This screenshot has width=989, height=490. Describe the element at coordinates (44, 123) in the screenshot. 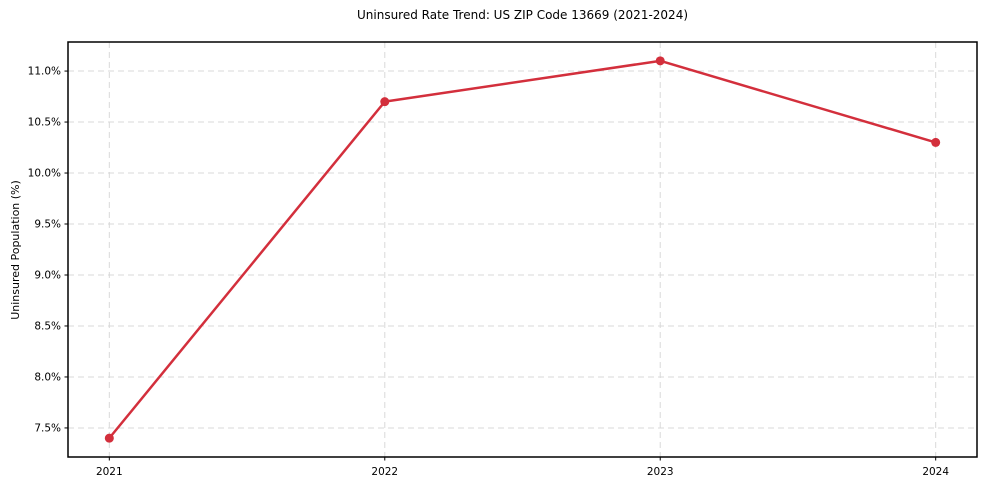

I see `y-tick-label: 10.5%` at that location.